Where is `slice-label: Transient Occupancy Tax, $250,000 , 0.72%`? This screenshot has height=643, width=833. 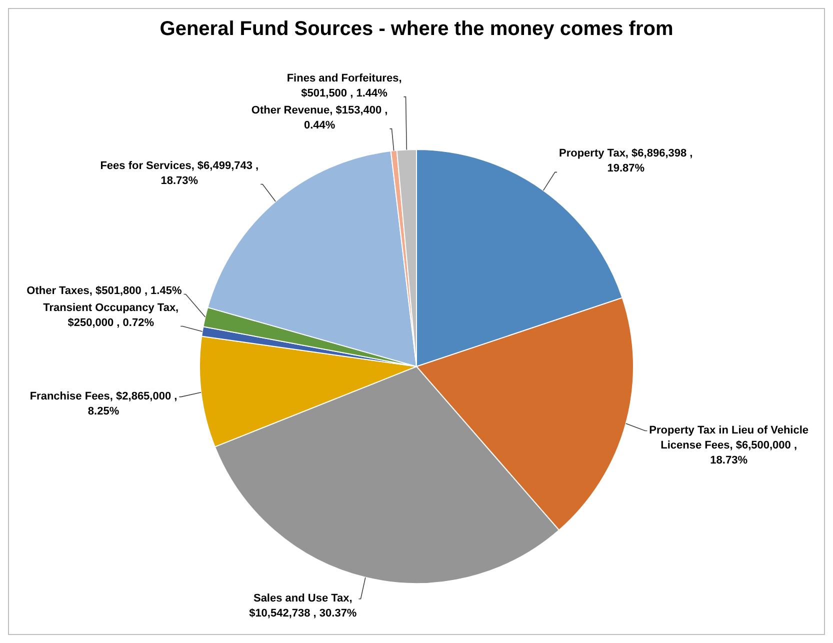 slice-label: Transient Occupancy Tax, $250,000 , 0.72% is located at coordinates (111, 315).